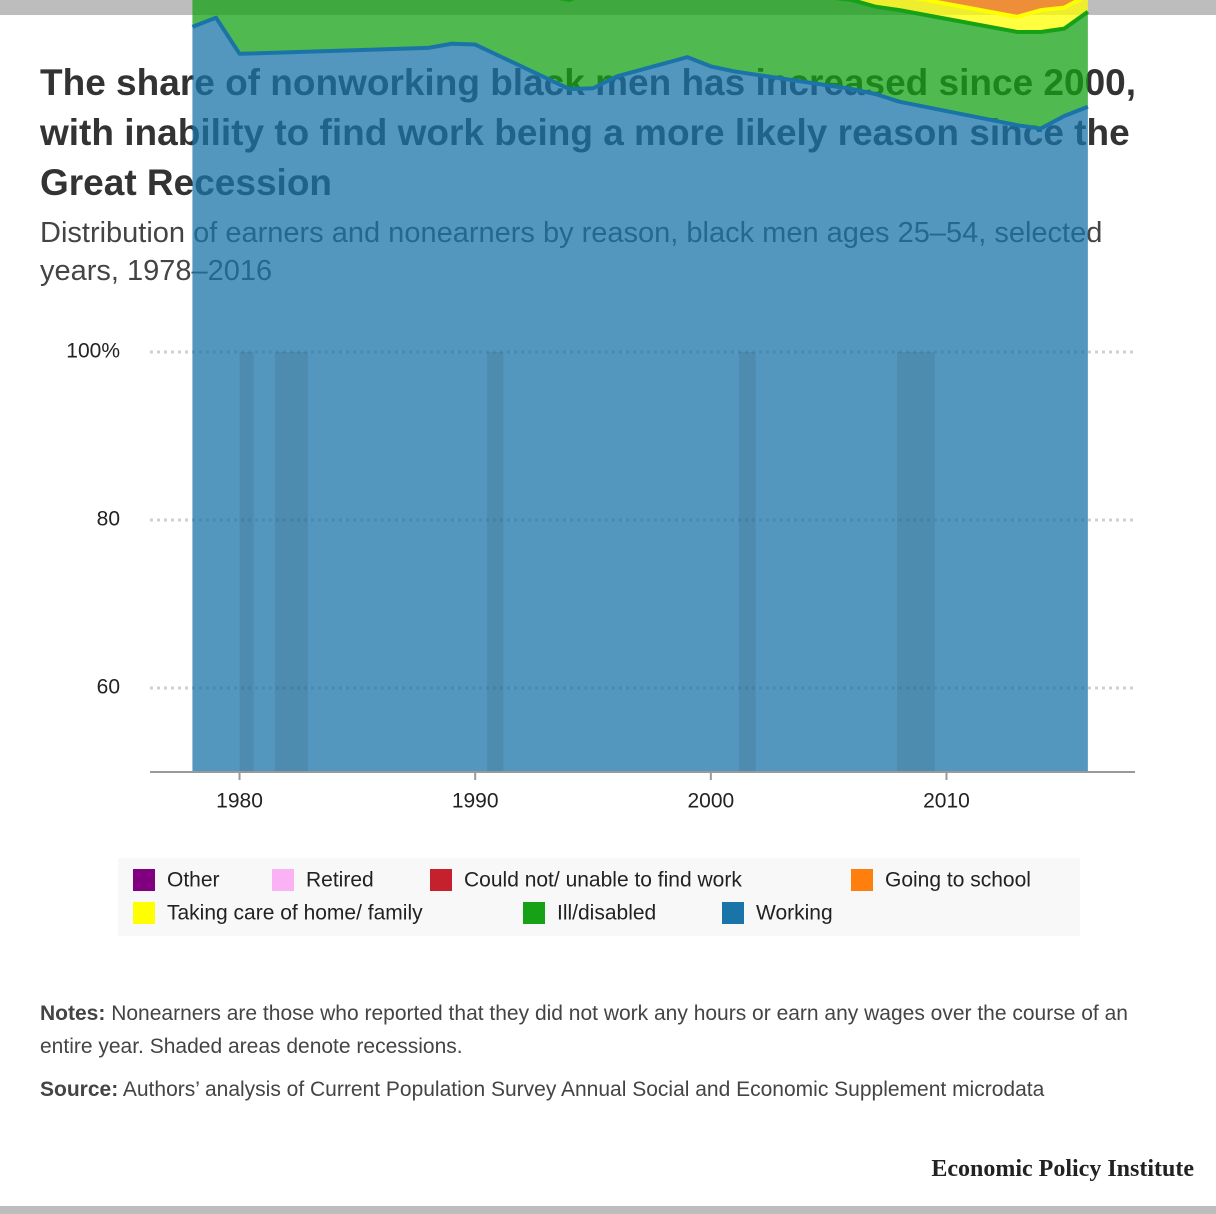 Image resolution: width=1216 pixels, height=1214 pixels. What do you see at coordinates (710, 801) in the screenshot?
I see `x-tick-label: 2000` at bounding box center [710, 801].